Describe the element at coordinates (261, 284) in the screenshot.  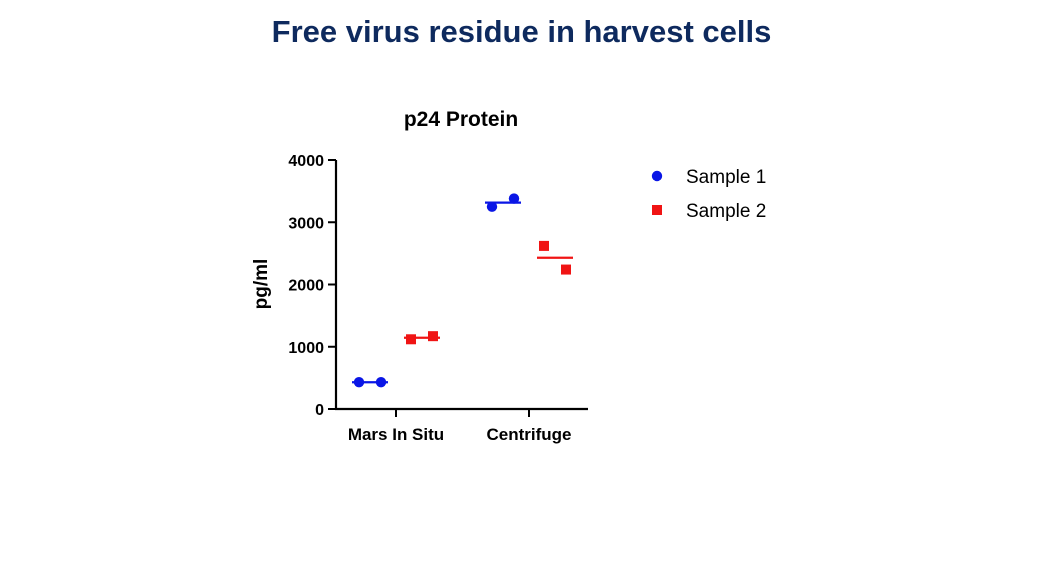
I see `y-axis-label: pg/ml` at that location.